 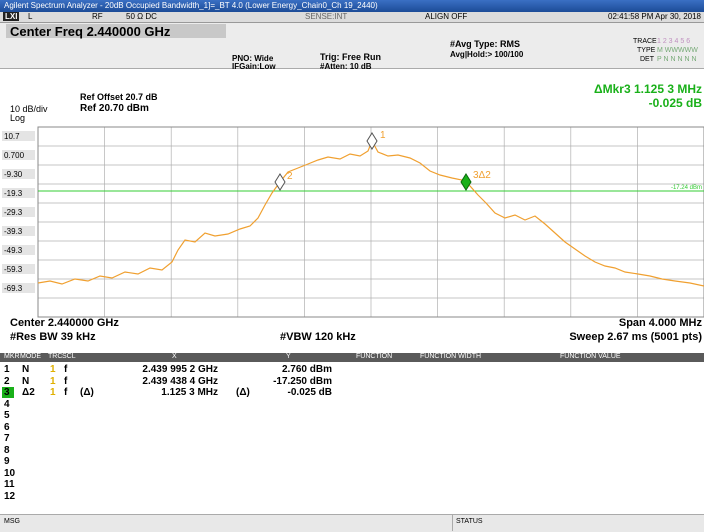 I want to click on cell-mkr: 9, so click(x=7, y=461).